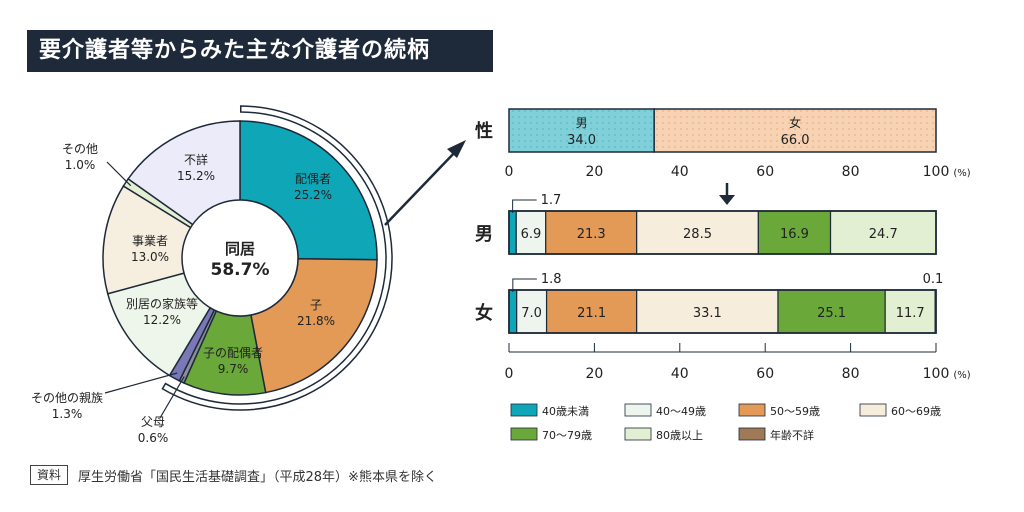 This screenshot has height=512, width=1024. What do you see at coordinates (484, 313) in the screenshot?
I see `row-label: 女` at bounding box center [484, 313].